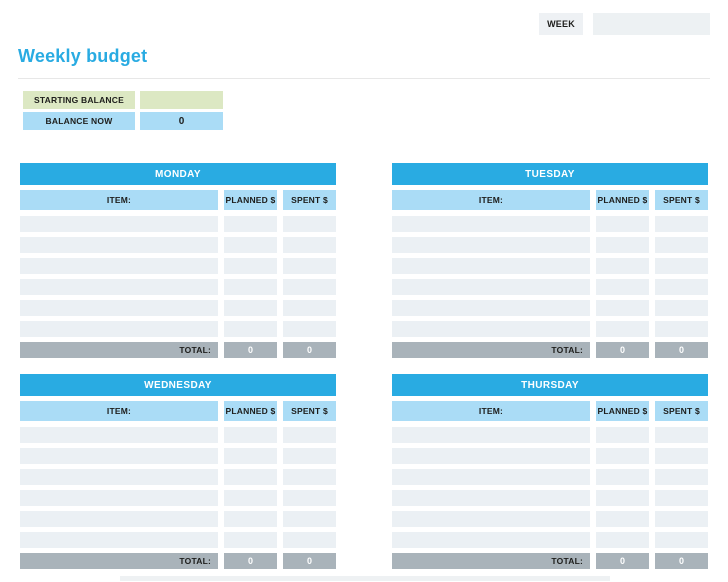 Image resolution: width=728 pixels, height=582 pixels. Describe the element at coordinates (79, 121) in the screenshot. I see `balance-now-label: BALANCE NOW` at that location.